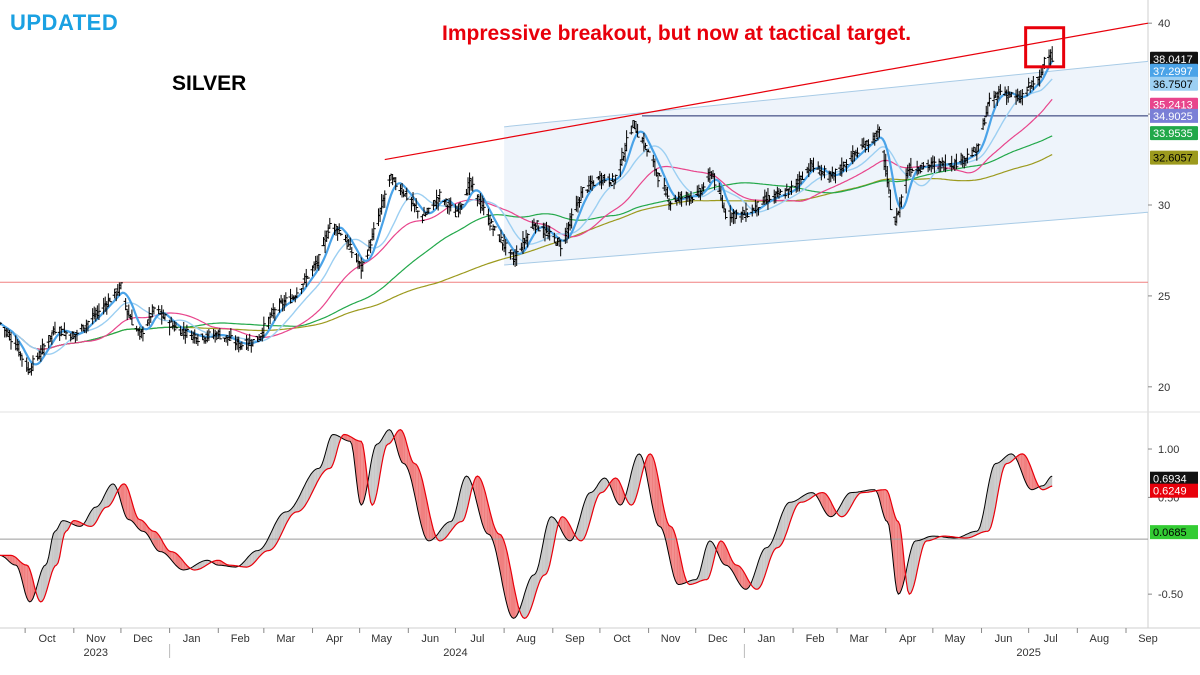  Describe the element at coordinates (1174, 58) in the screenshot. I see `last-value-tag` at that location.